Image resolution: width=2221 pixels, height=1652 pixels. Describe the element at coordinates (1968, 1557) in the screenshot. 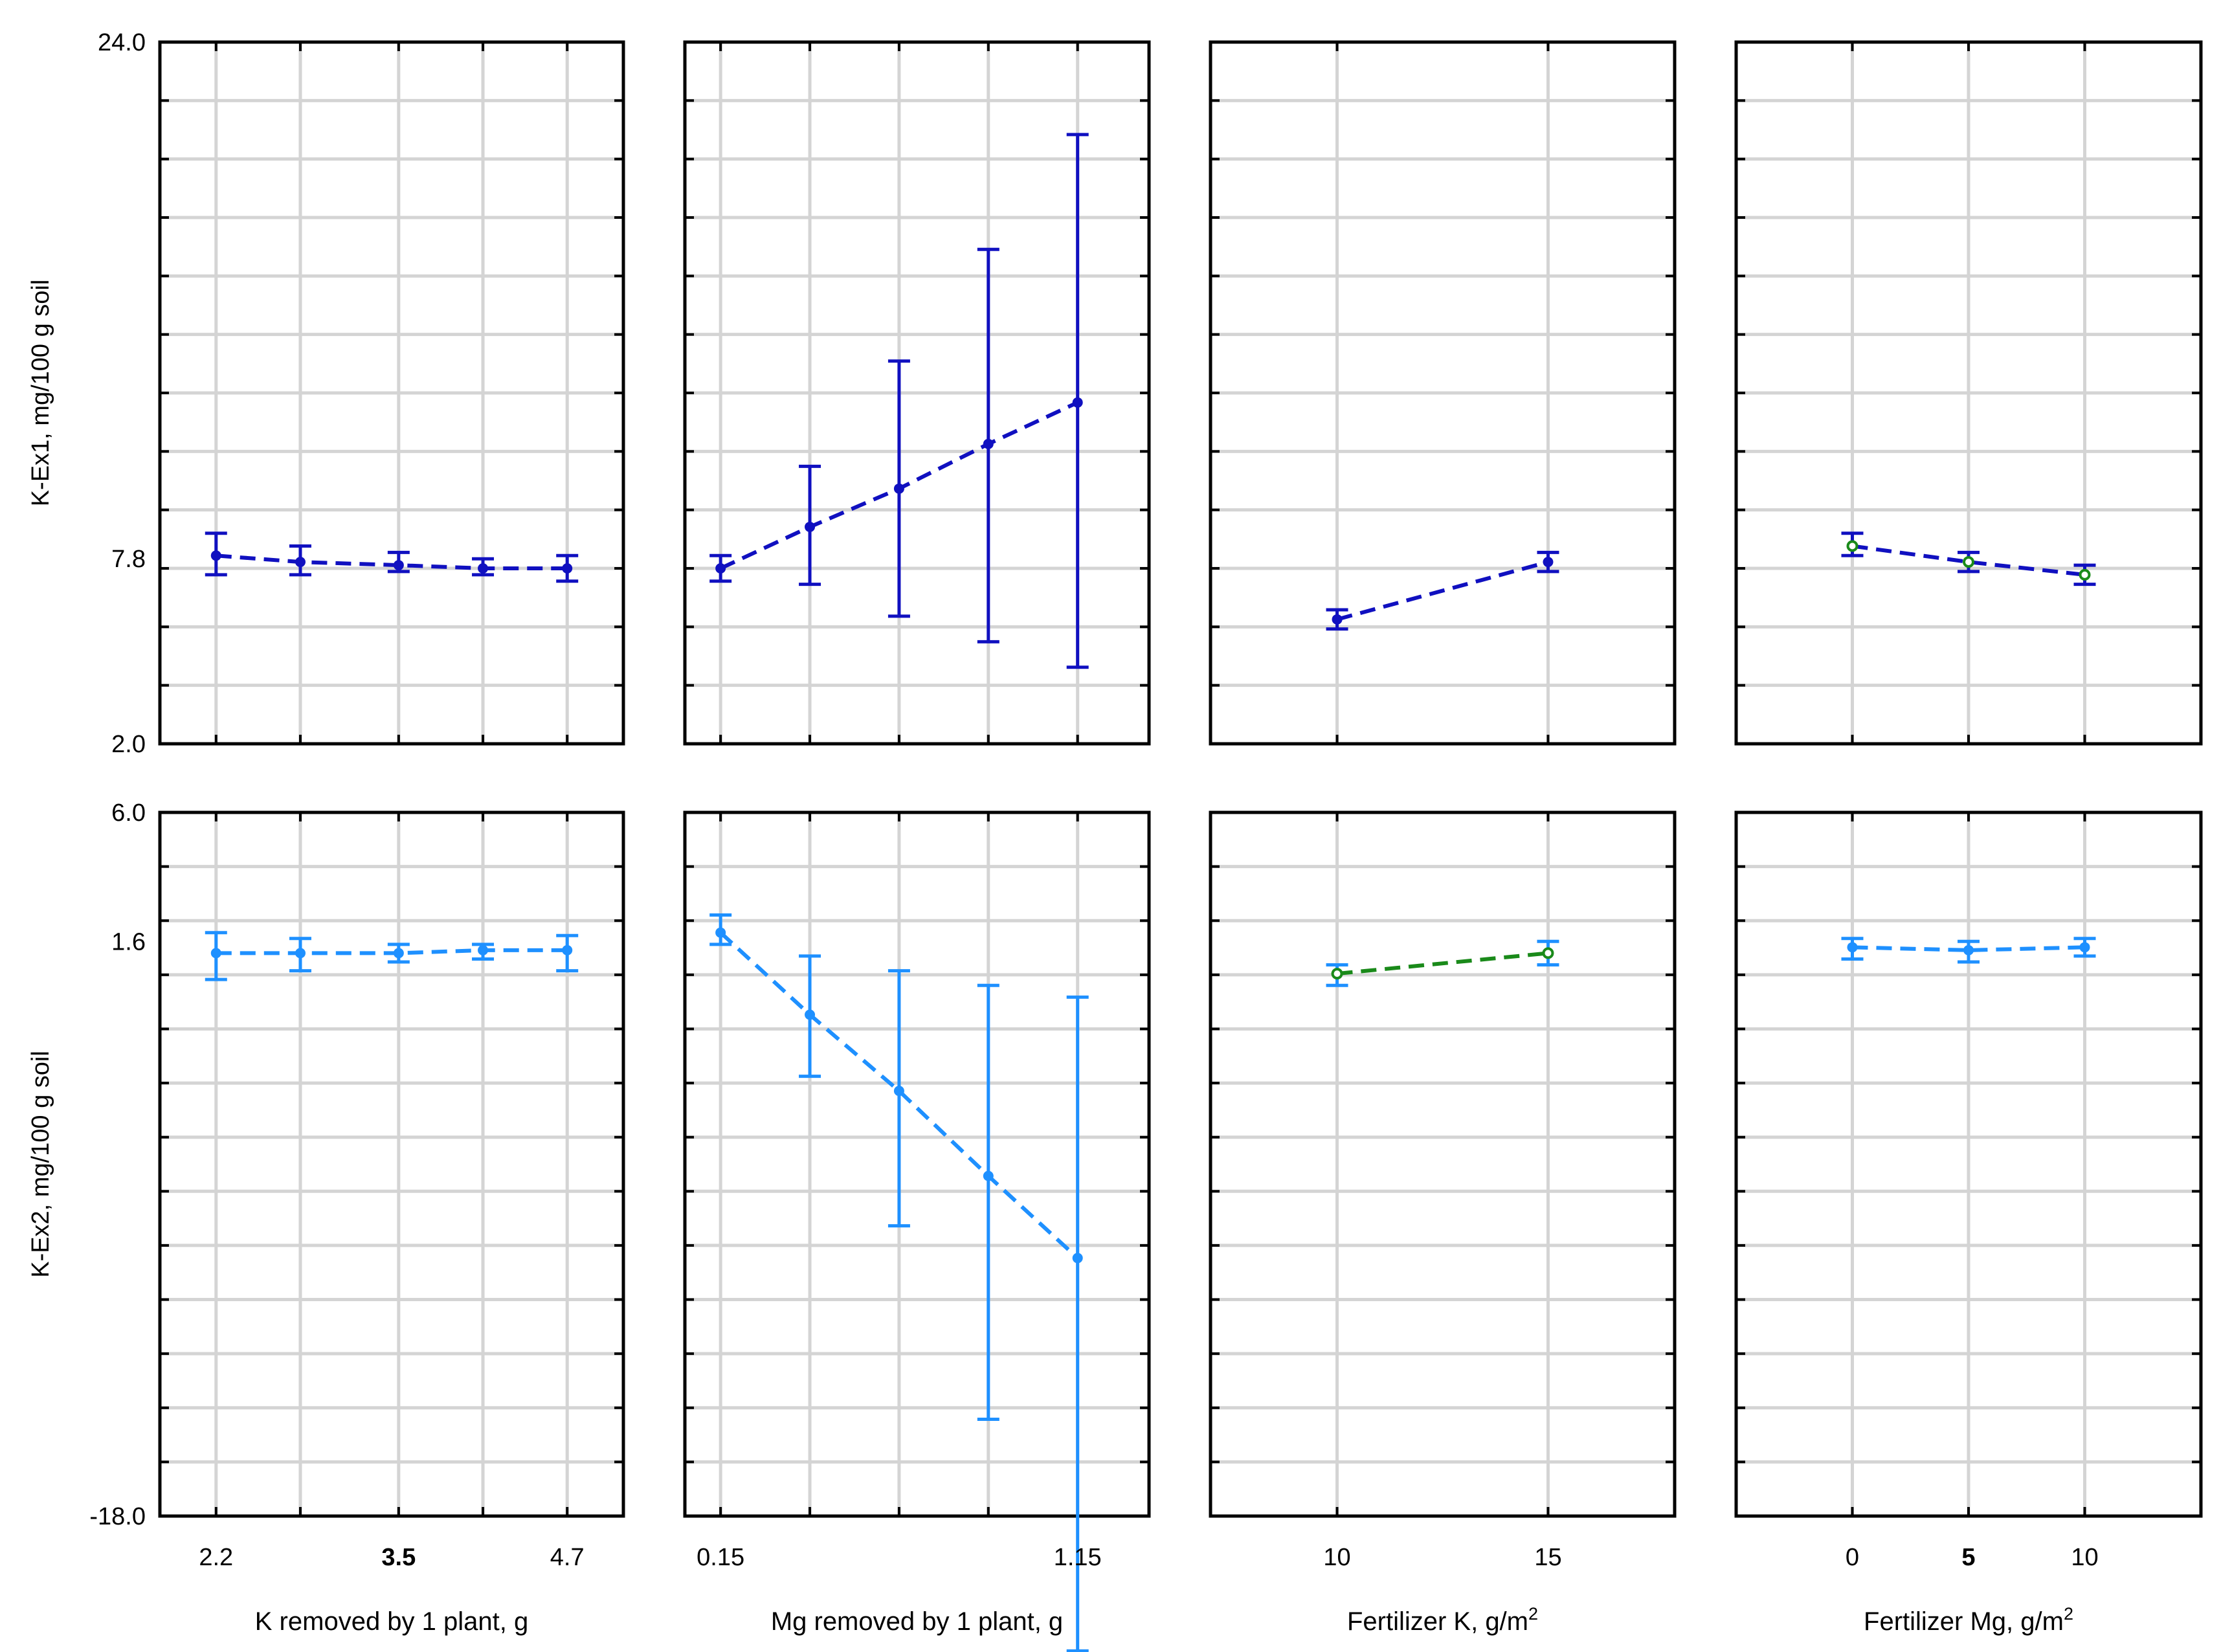

I see `x-tick-label: 5` at that location.